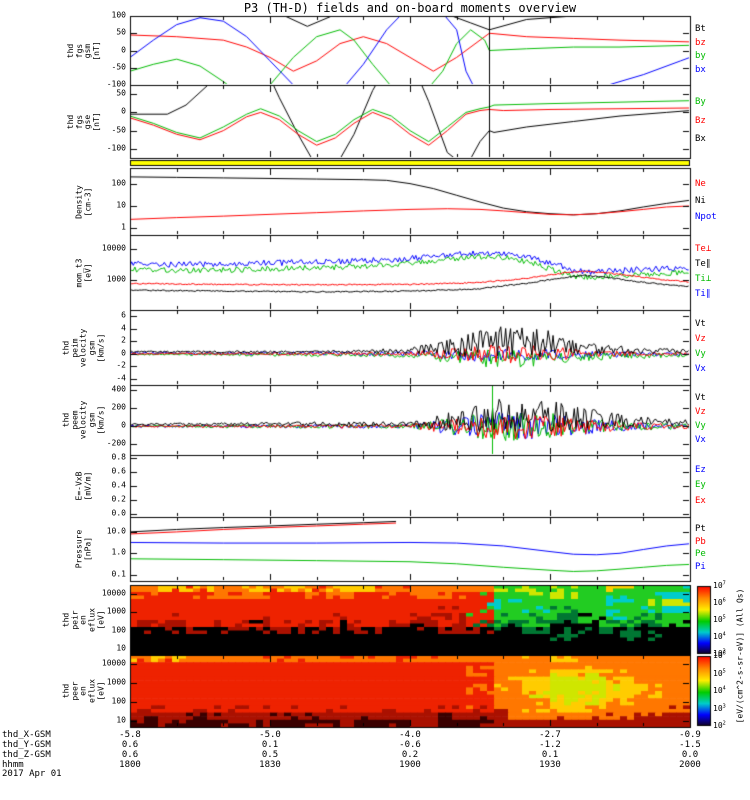 The width and height of the screenshot is (750, 800). What do you see at coordinates (703, 294) in the screenshot?
I see `series-label-ti∥: Ti∥` at bounding box center [703, 294].